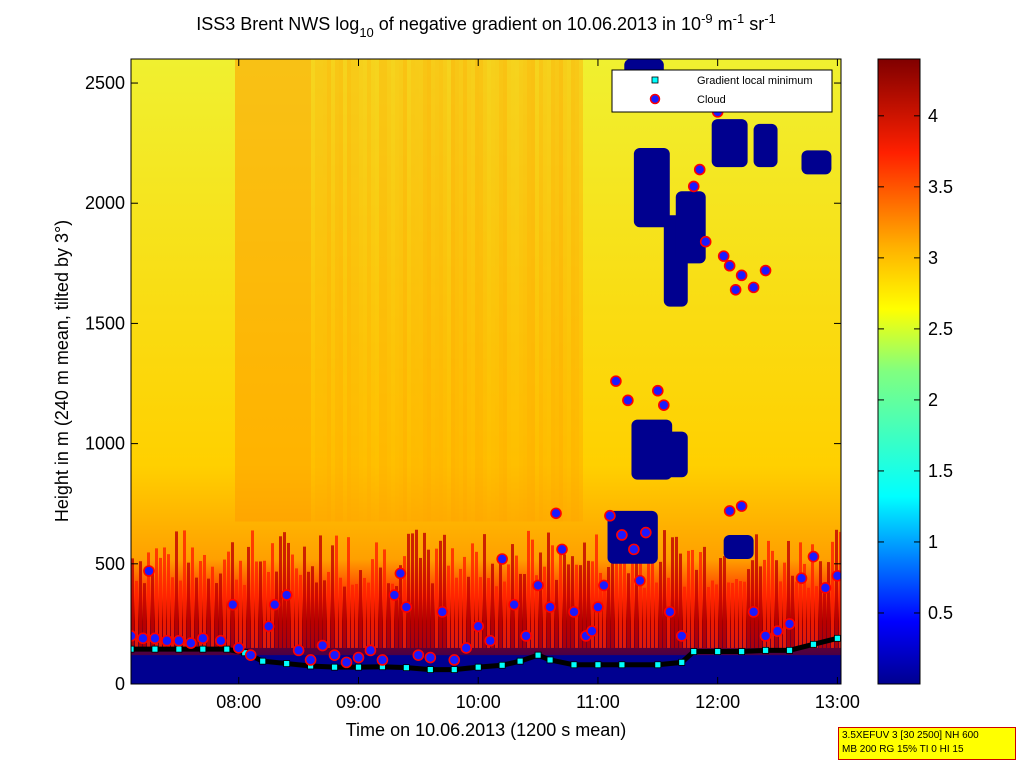 The height and width of the screenshot is (767, 1023). Describe the element at coordinates (105, 83) in the screenshot. I see `y-tick-label: 2500` at that location.